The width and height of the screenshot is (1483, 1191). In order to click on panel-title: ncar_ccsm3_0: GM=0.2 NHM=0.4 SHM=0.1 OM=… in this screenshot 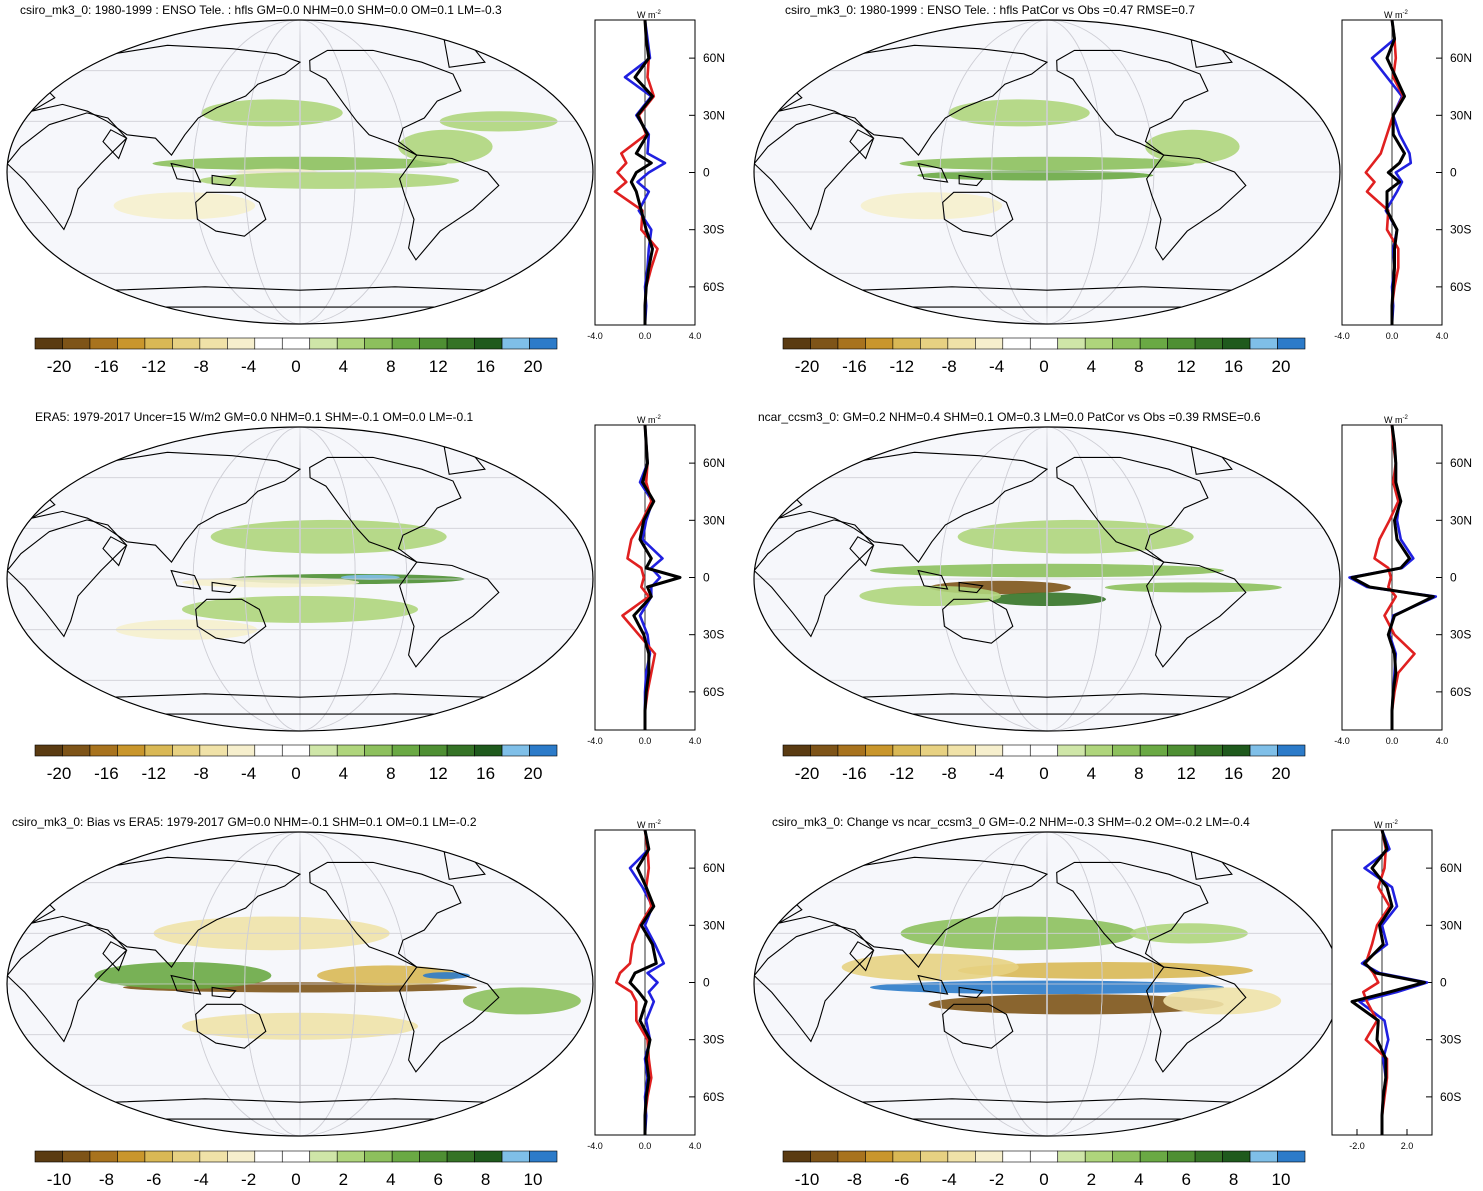, I will do `click(1009, 417)`.